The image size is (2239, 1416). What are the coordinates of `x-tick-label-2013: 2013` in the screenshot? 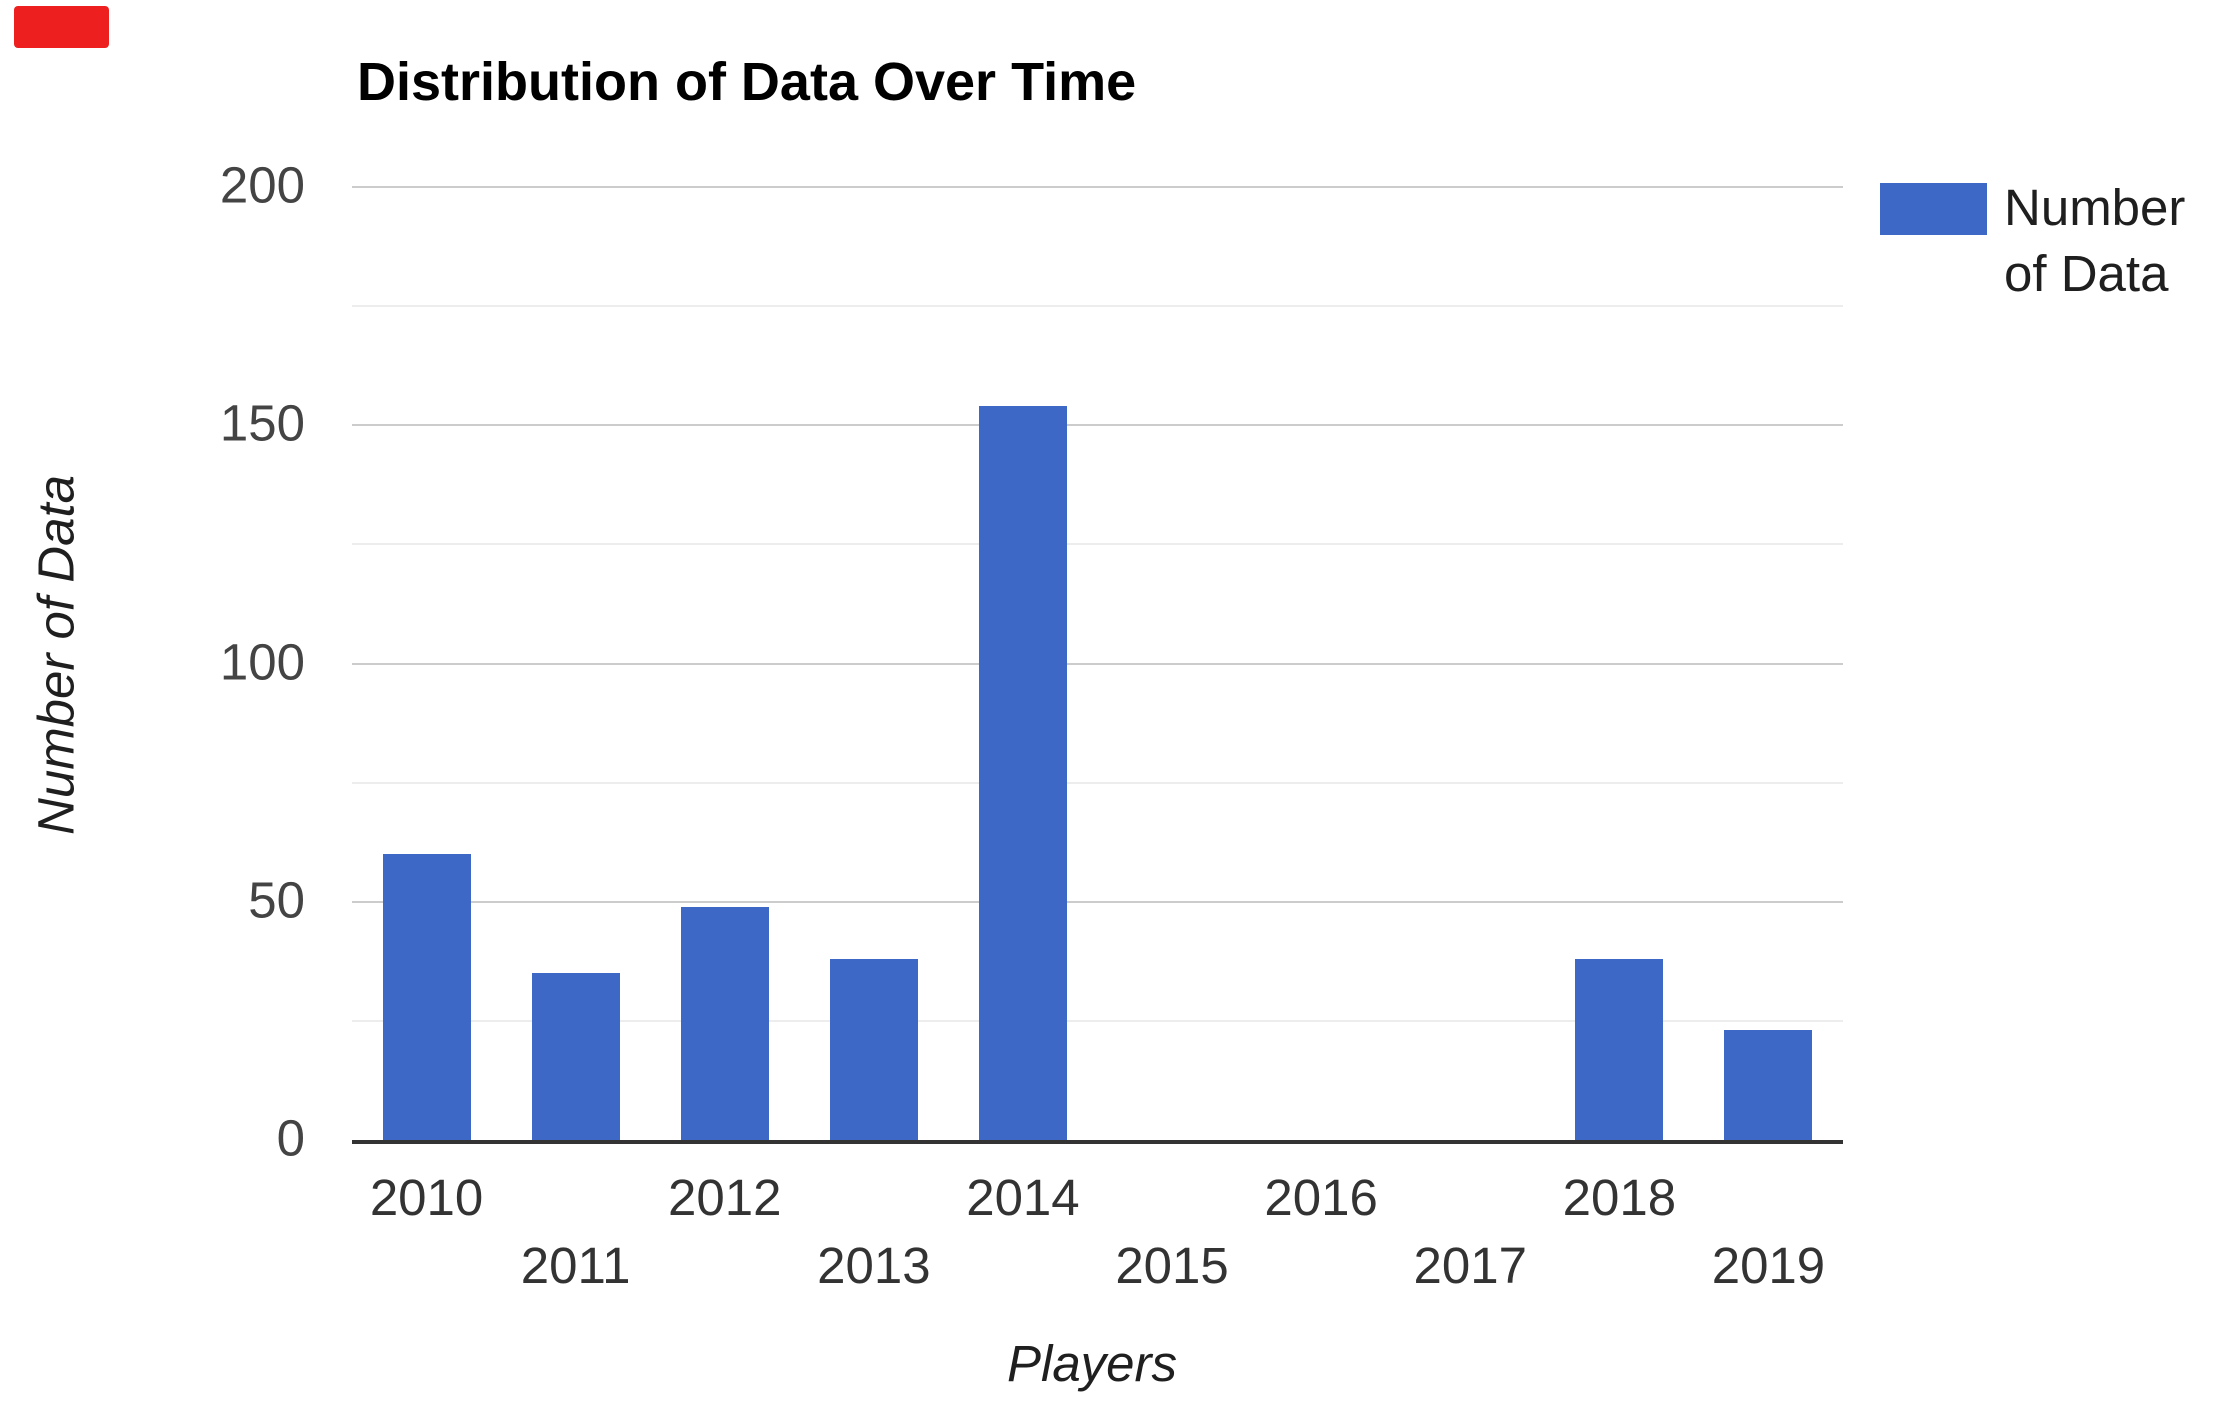 It's located at (874, 1265).